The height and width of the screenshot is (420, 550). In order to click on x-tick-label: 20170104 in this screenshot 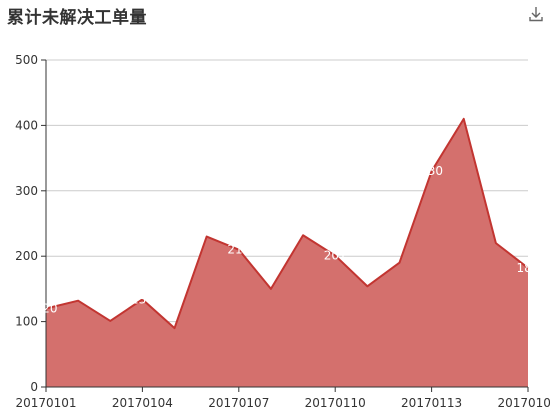, I will do `click(142, 403)`.